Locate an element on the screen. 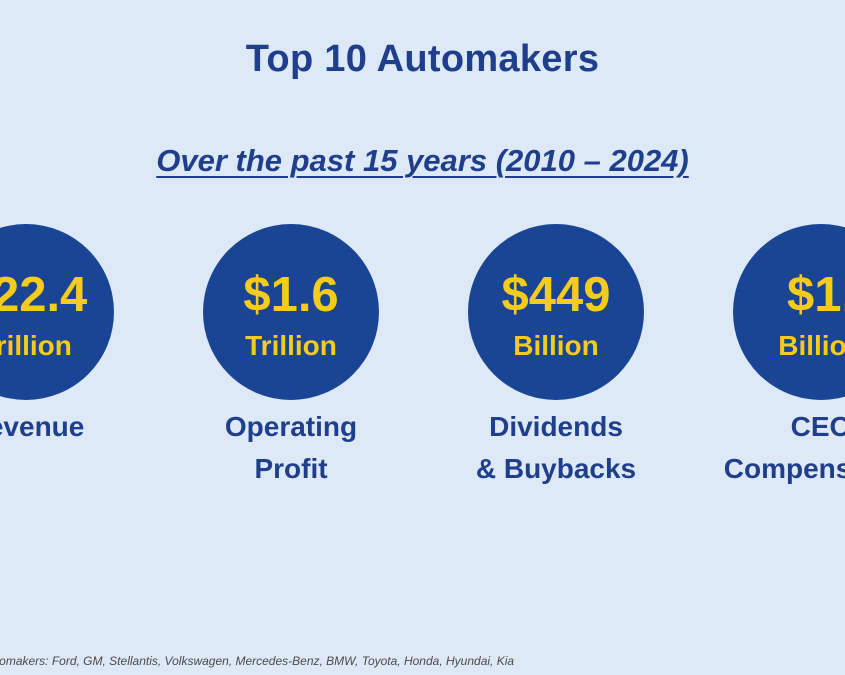  stat-circle: $1. Billion is located at coordinates (789, 312).